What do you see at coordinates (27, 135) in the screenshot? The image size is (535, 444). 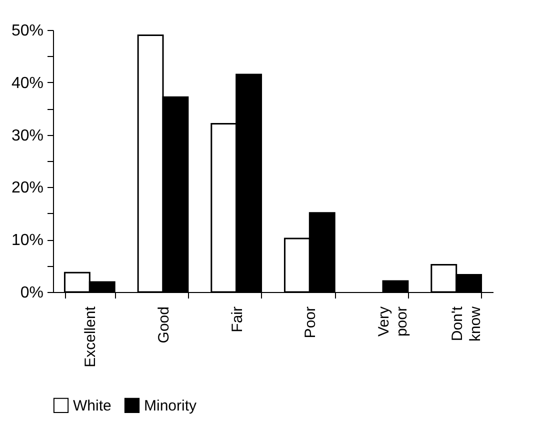 I see `y-tick-label: 30%` at bounding box center [27, 135].